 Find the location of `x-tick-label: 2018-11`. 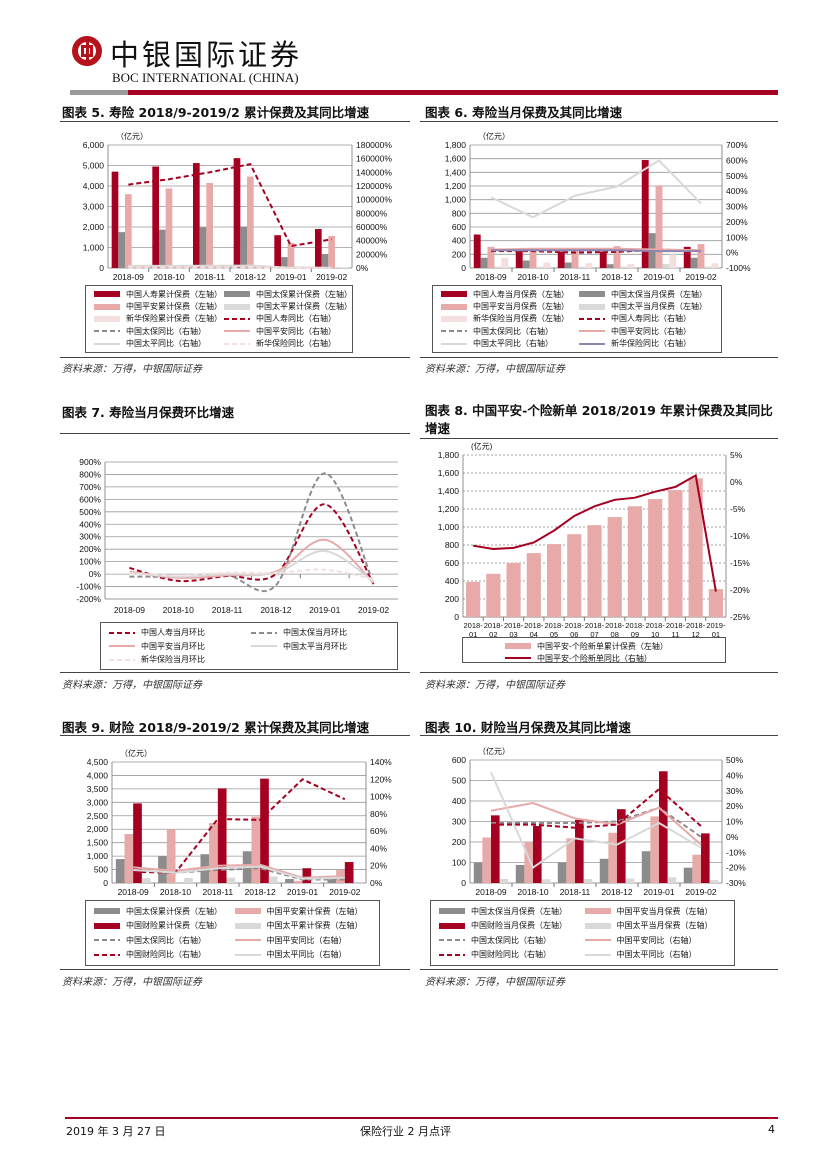

x-tick-label: 2018-11 is located at coordinates (218, 892).